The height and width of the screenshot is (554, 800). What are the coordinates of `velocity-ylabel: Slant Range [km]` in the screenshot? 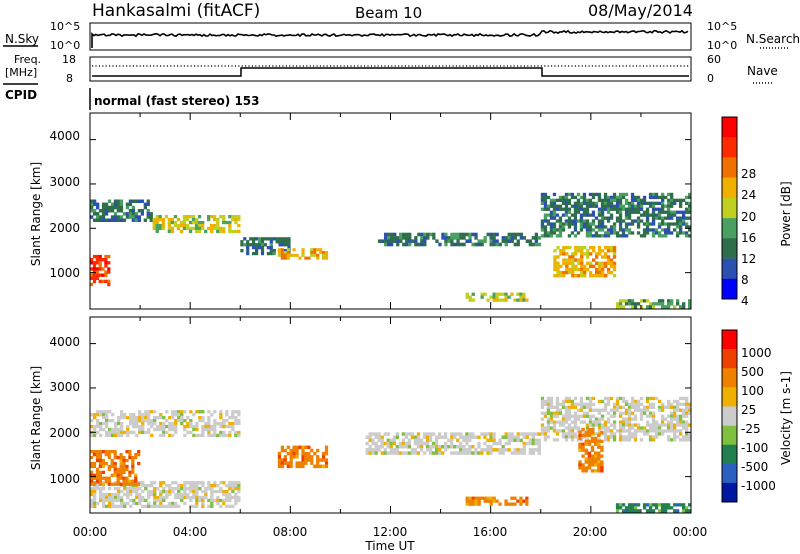 It's located at (36, 418).